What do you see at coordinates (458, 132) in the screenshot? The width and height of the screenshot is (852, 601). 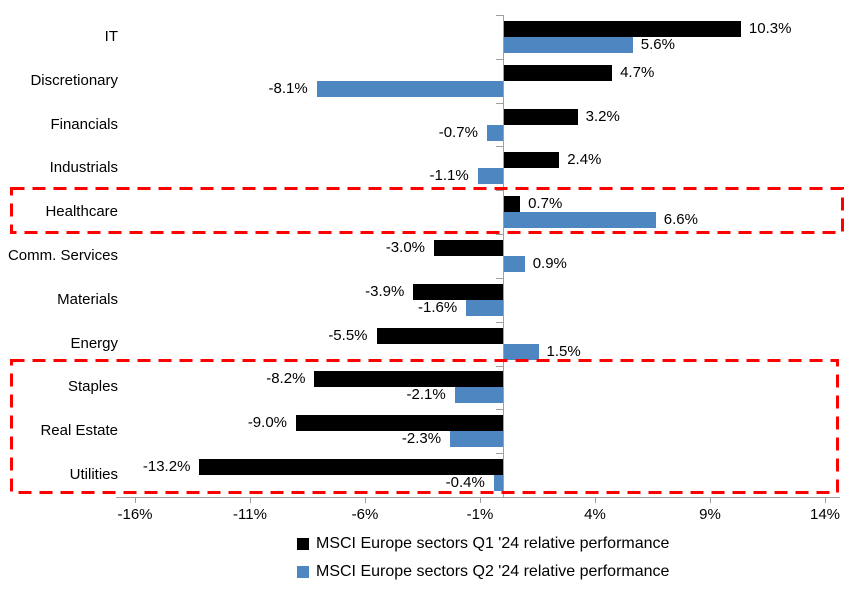 I see `value-label: -0.7%` at bounding box center [458, 132].